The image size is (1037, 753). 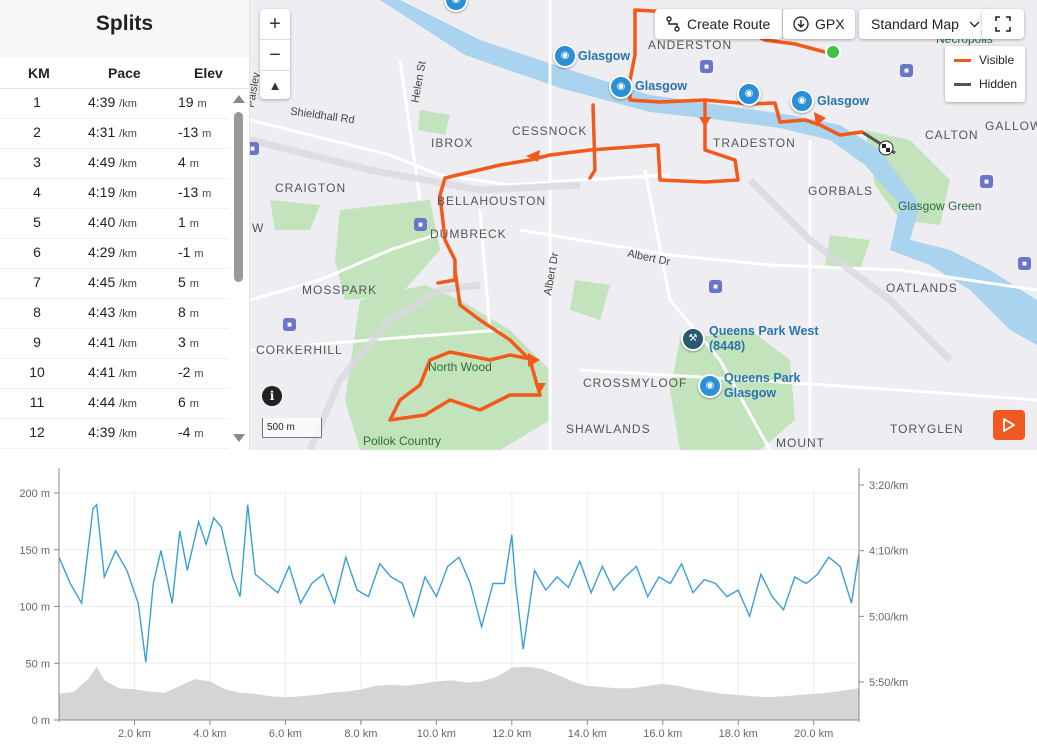 I want to click on split-row: 8 4:43 /km 8 m, so click(x=114, y=313).